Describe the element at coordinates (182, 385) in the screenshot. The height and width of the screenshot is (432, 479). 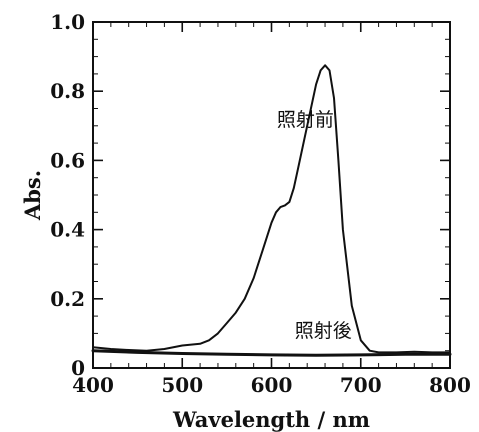
I see `x-tick-label: 500` at that location.